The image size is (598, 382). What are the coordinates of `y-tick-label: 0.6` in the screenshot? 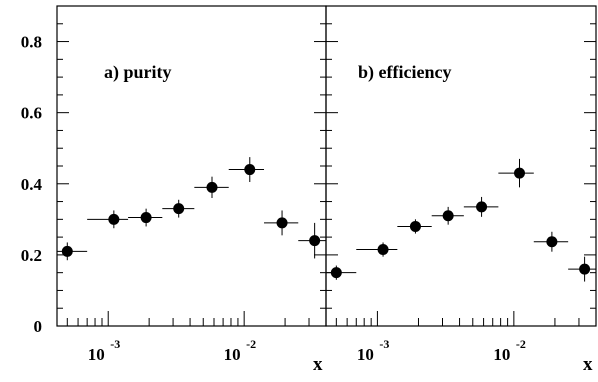 It's located at (31, 113).